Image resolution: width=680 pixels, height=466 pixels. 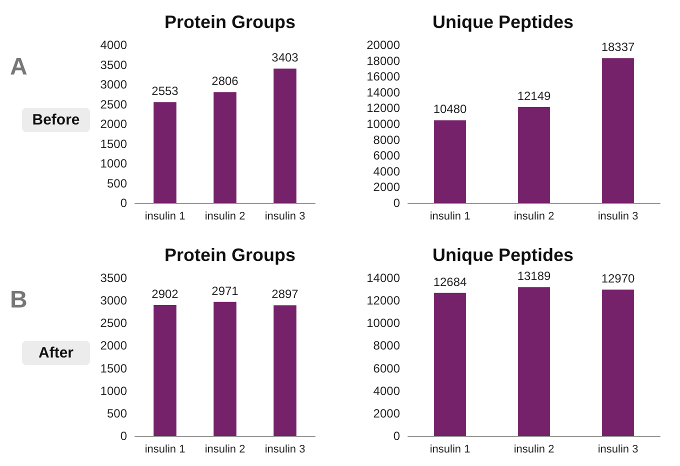 What do you see at coordinates (56, 120) in the screenshot?
I see `text: Before` at bounding box center [56, 120].